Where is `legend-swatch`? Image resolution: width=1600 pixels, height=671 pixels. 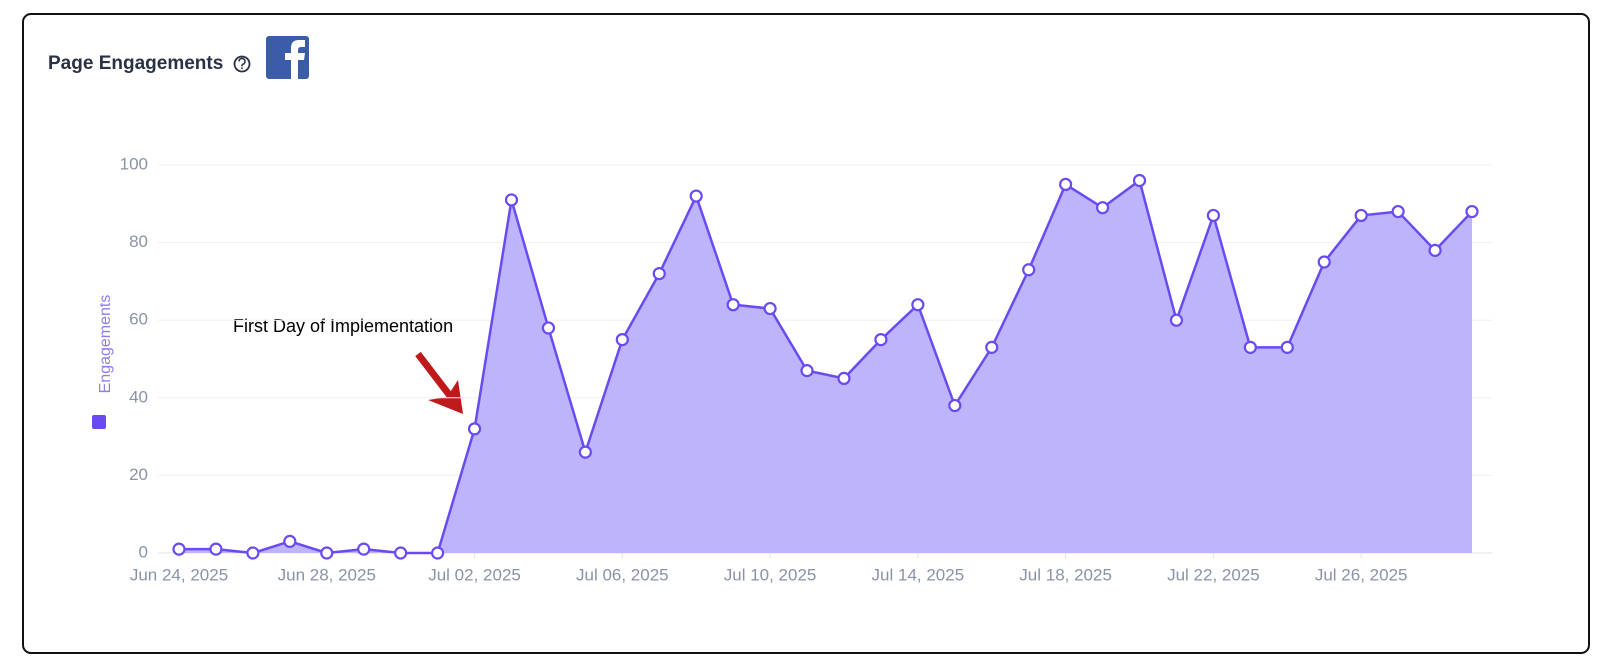 legend-swatch is located at coordinates (99, 422).